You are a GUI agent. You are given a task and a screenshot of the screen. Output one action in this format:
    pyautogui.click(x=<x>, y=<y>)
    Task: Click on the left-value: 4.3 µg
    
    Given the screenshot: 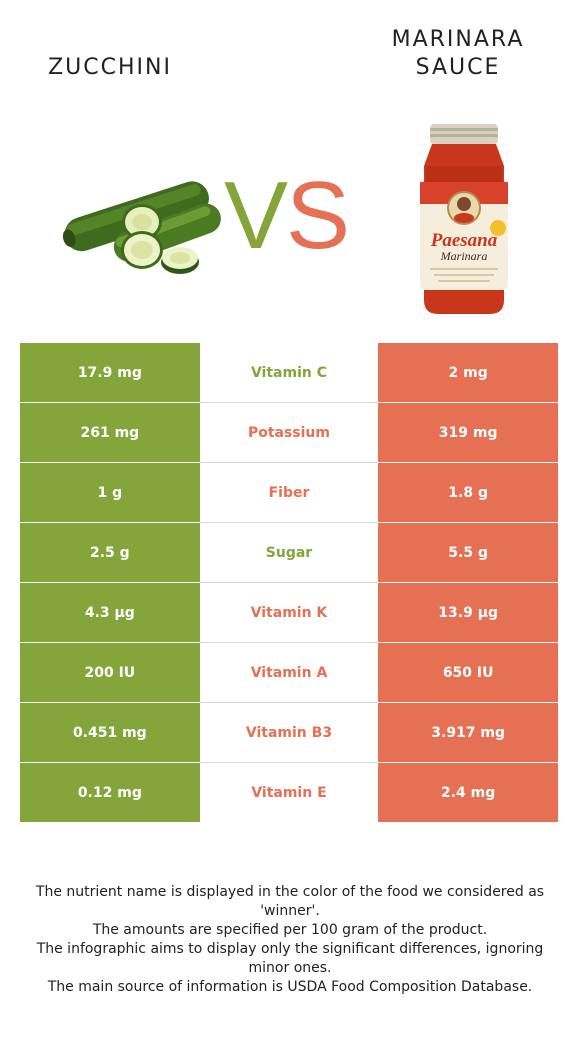 What is the action you would take?
    pyautogui.click(x=110, y=612)
    